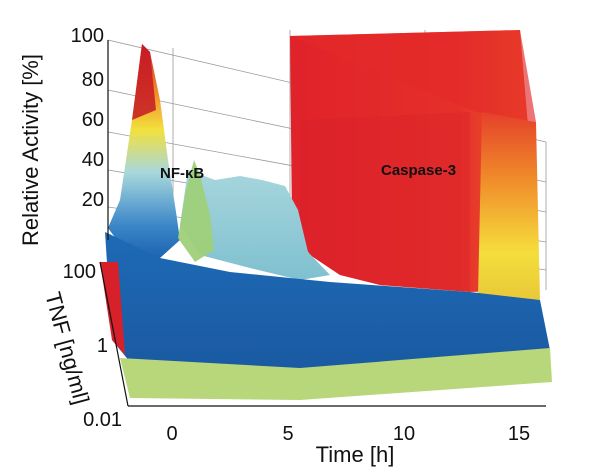  I want to click on x-tick-label: 0, so click(171, 434).